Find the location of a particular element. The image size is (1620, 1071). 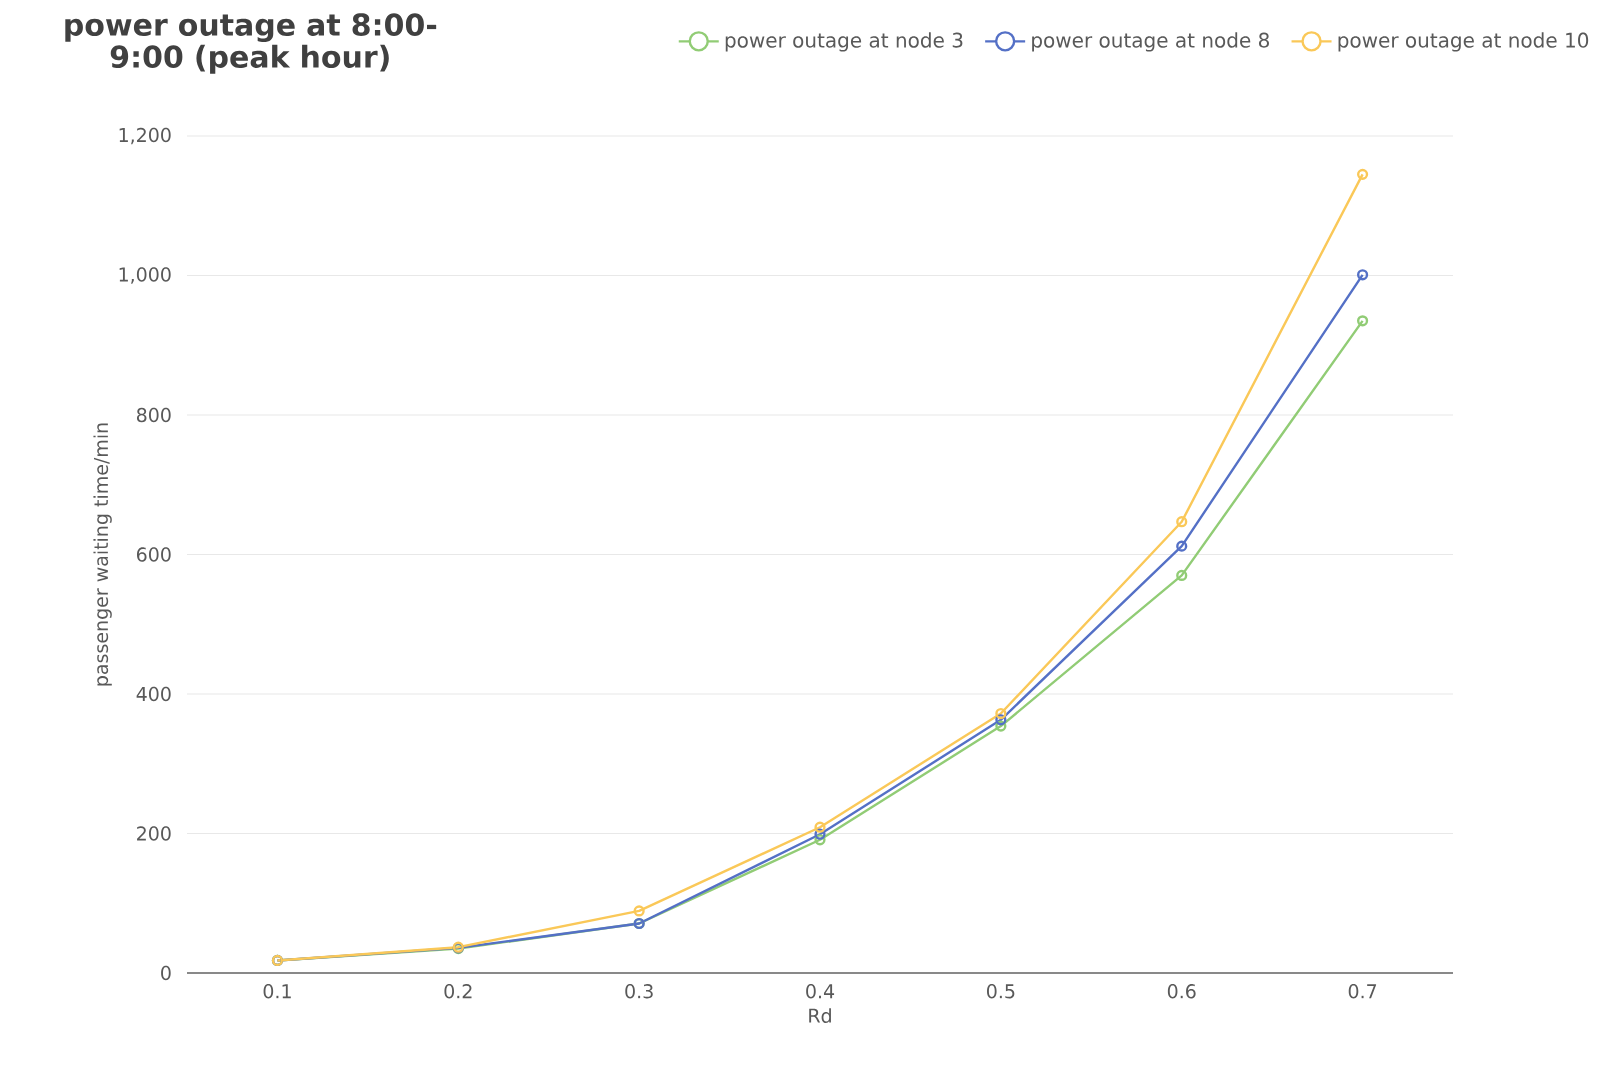

x-tick-label: 0.1 is located at coordinates (277, 991).